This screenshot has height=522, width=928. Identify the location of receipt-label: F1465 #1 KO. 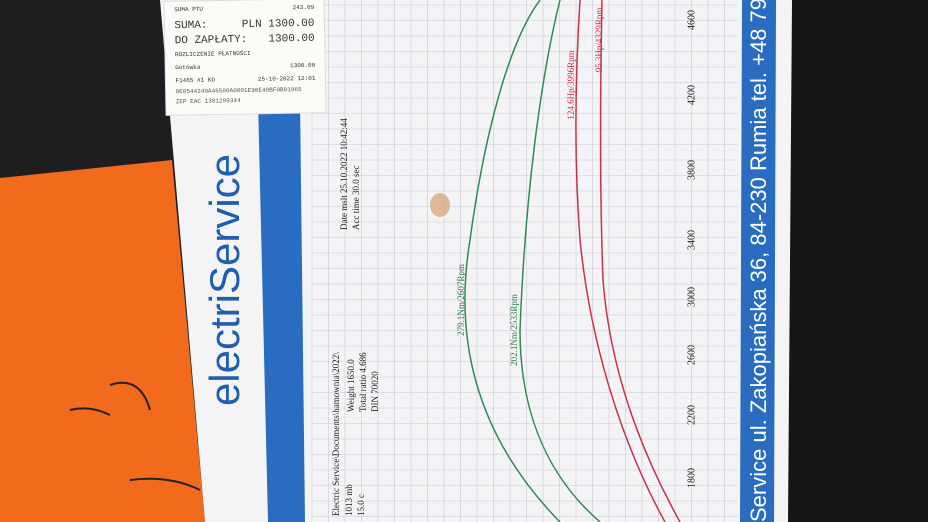
(195, 81).